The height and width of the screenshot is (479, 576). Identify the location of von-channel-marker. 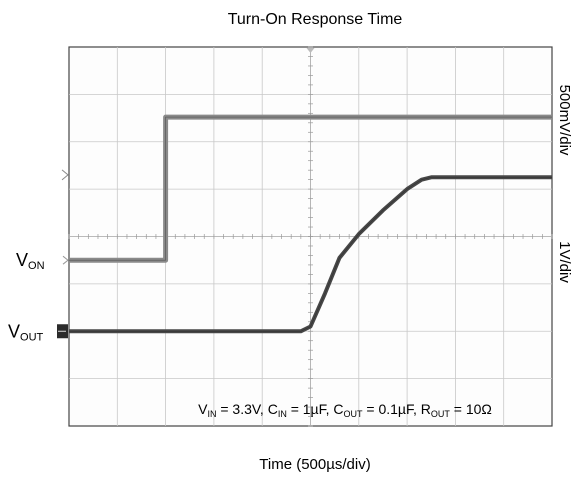
(65, 260).